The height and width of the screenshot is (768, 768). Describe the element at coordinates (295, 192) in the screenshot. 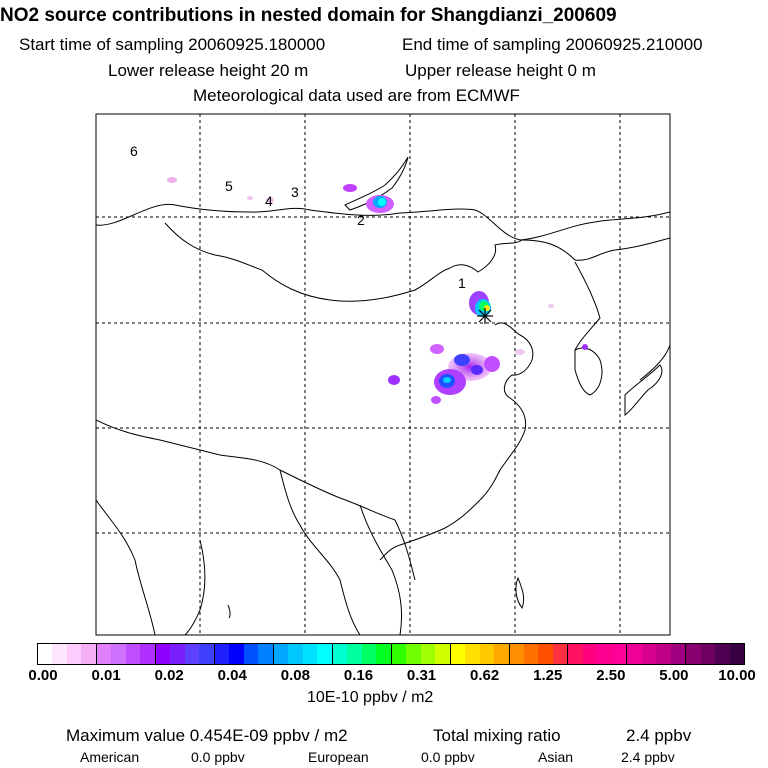

I see `region-label-3: 3` at that location.